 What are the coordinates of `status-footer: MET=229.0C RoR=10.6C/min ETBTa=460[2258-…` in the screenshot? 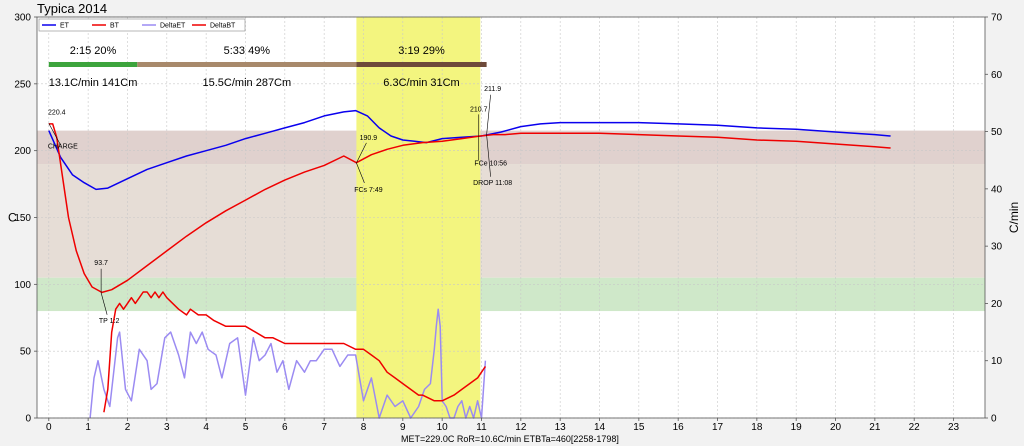 It's located at (510, 439).